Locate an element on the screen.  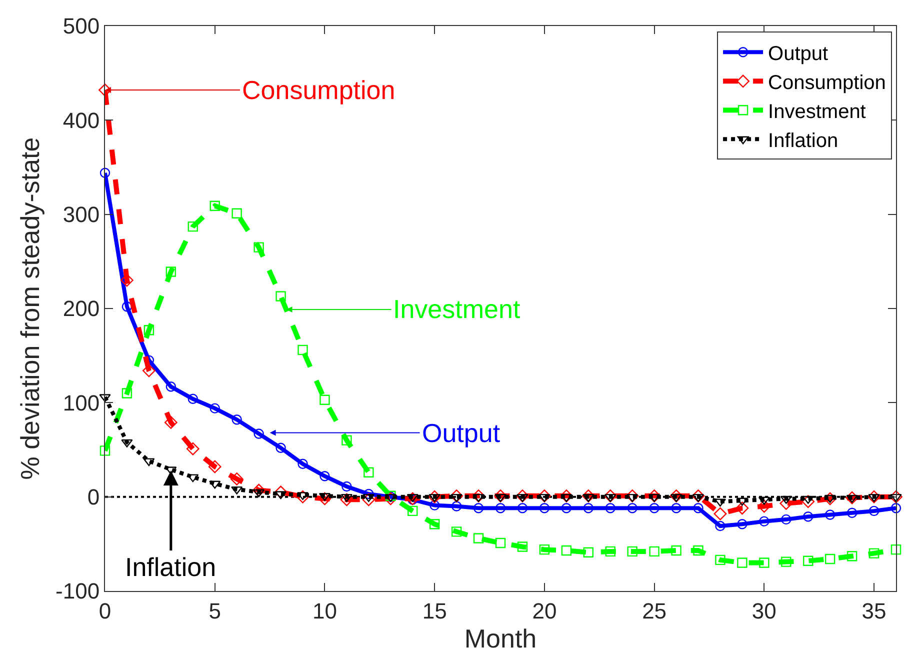
y-axis-title: % deviation from steady-state is located at coordinates (29, 308).